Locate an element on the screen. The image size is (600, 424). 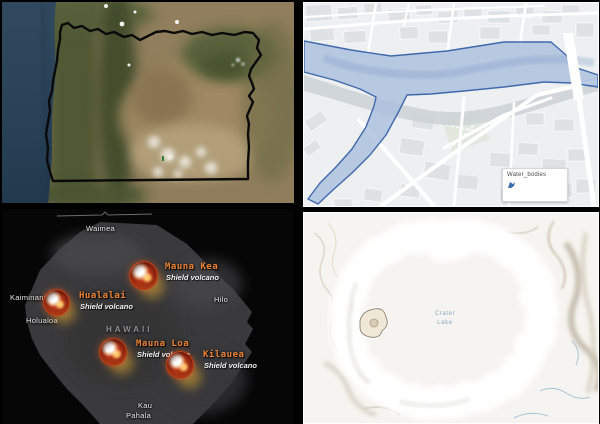
lake-label-line2: Lake is located at coordinates (444, 323).